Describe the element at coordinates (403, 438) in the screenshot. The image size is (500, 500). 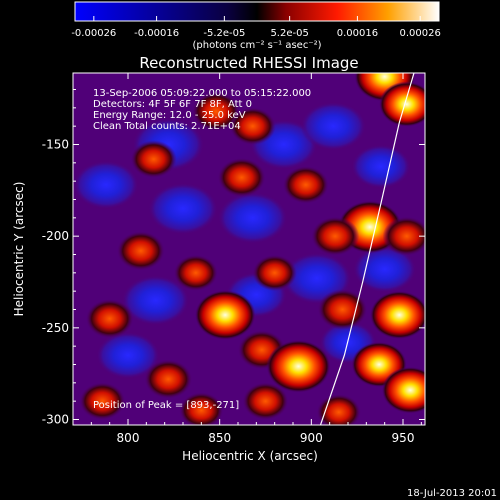
I see `x-tick-label: 950` at that location.